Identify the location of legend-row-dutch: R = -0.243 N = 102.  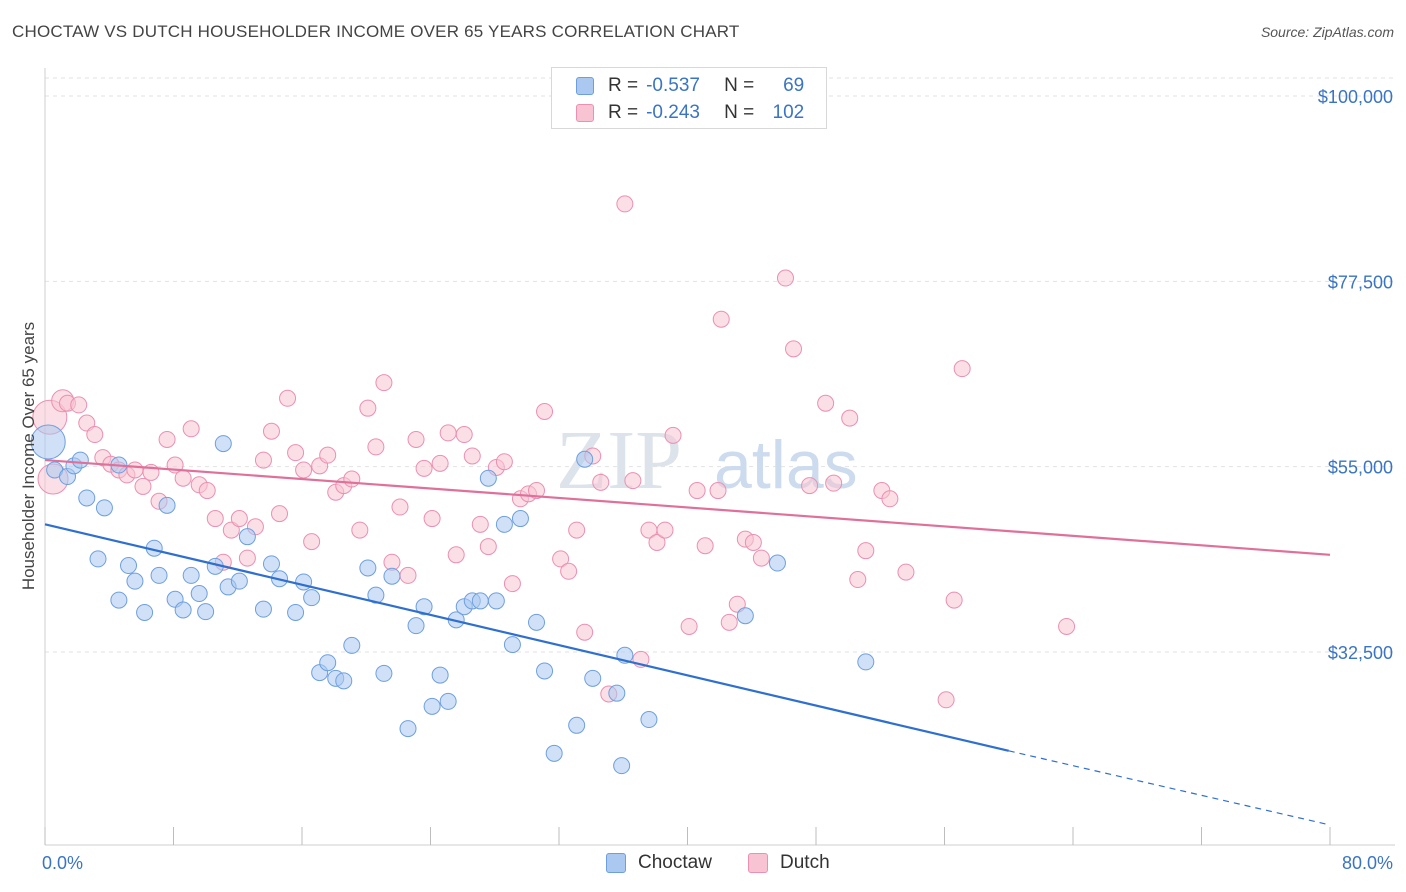
(690, 113).